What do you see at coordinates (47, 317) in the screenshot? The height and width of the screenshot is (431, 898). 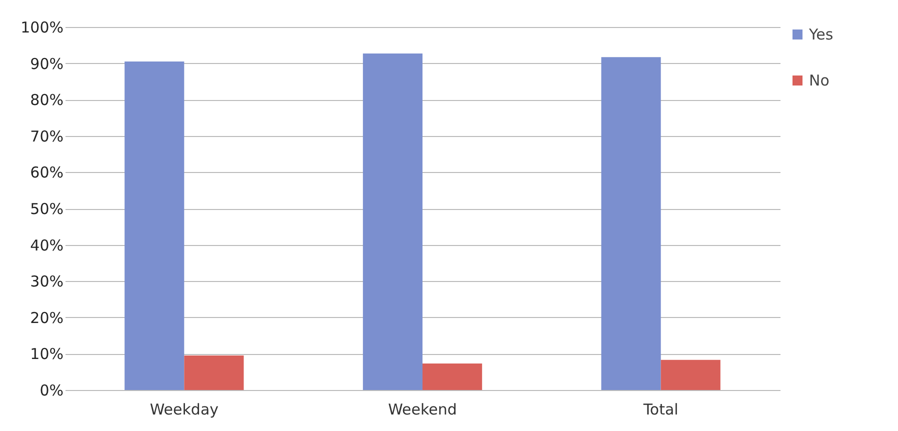 I see `y-tick-label: 20%` at bounding box center [47, 317].